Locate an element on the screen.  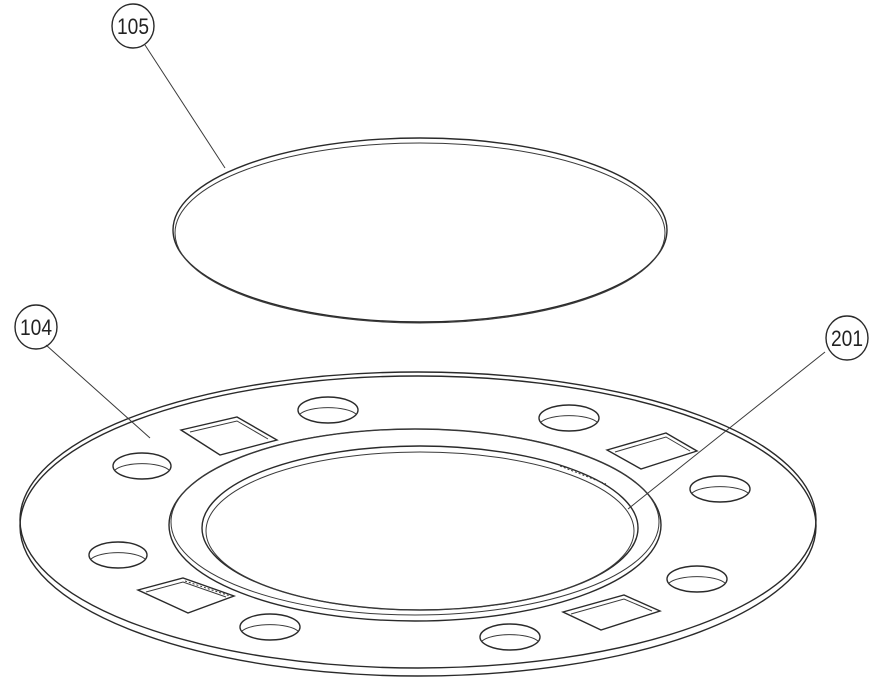
callout-201-label: 201 is located at coordinates (847, 338).